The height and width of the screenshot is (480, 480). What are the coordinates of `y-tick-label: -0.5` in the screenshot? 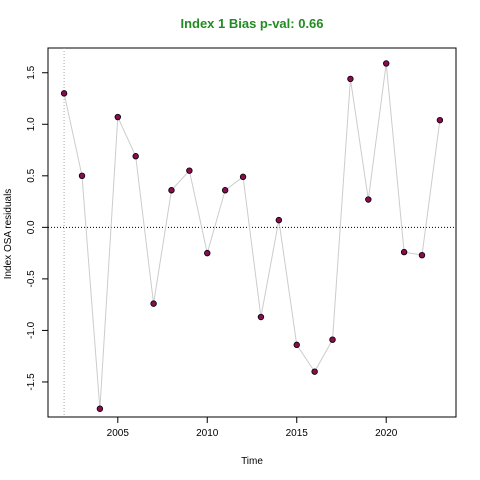 It's located at (31, 279).